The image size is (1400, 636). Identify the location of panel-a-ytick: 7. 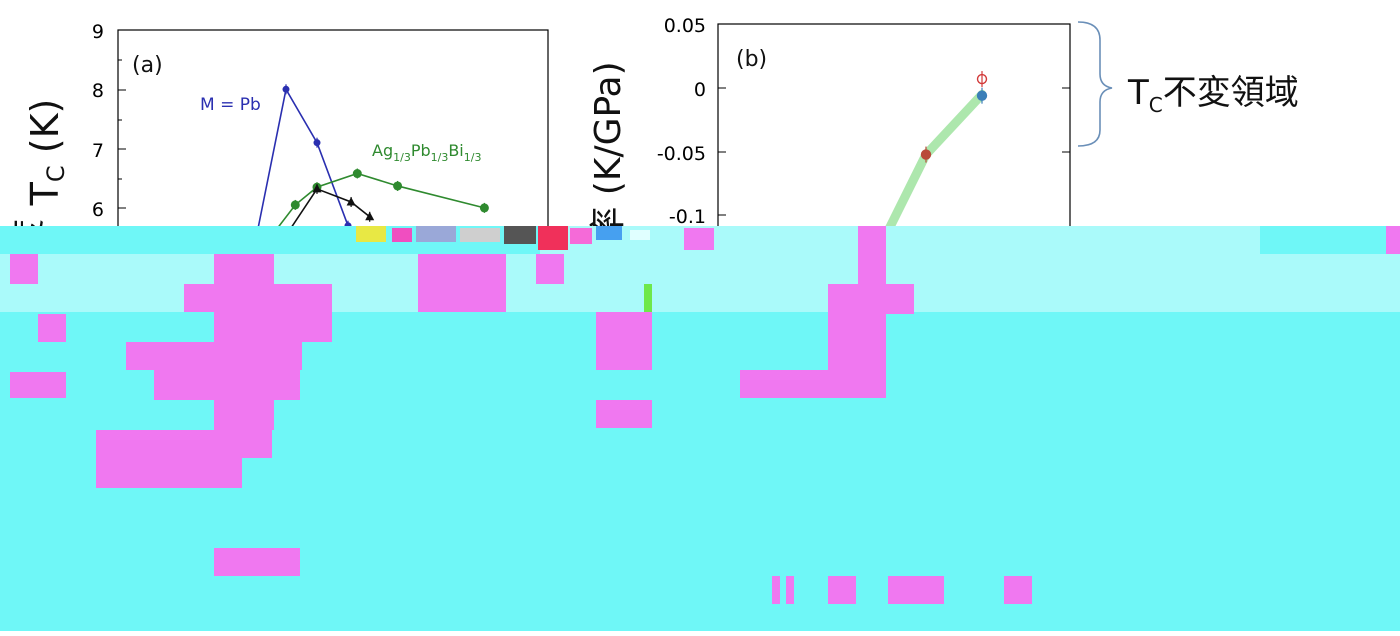
(98, 151).